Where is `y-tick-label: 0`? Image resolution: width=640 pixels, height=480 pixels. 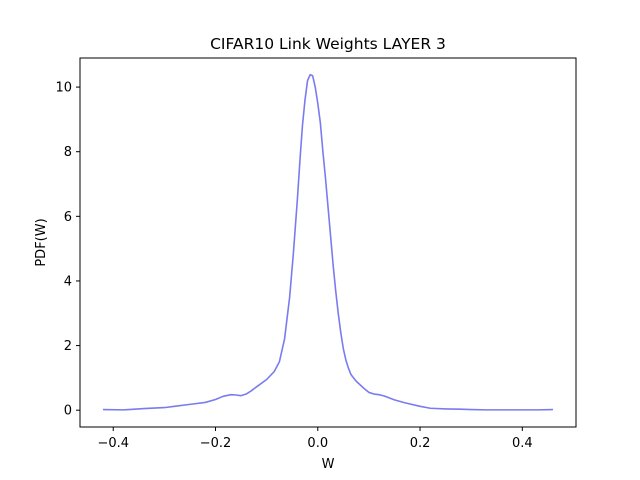 y-tick-label: 0 is located at coordinates (68, 411).